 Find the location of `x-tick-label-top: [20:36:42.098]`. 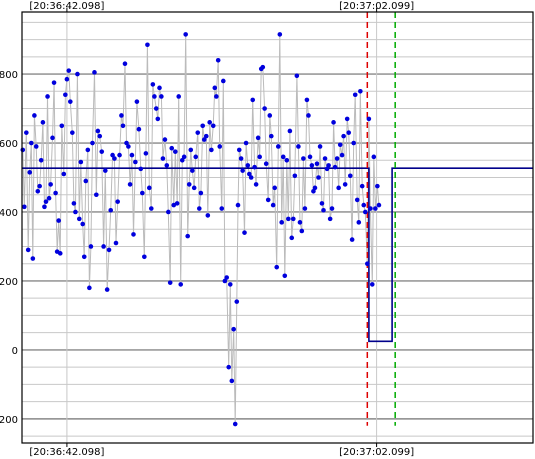

x-tick-label-top: [20:36:42.098] is located at coordinates (66, 6).